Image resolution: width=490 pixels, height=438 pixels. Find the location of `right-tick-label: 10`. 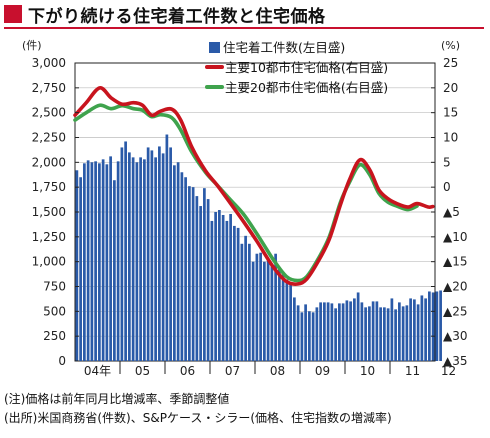

right-tick-label: 10 is located at coordinates (450, 138).